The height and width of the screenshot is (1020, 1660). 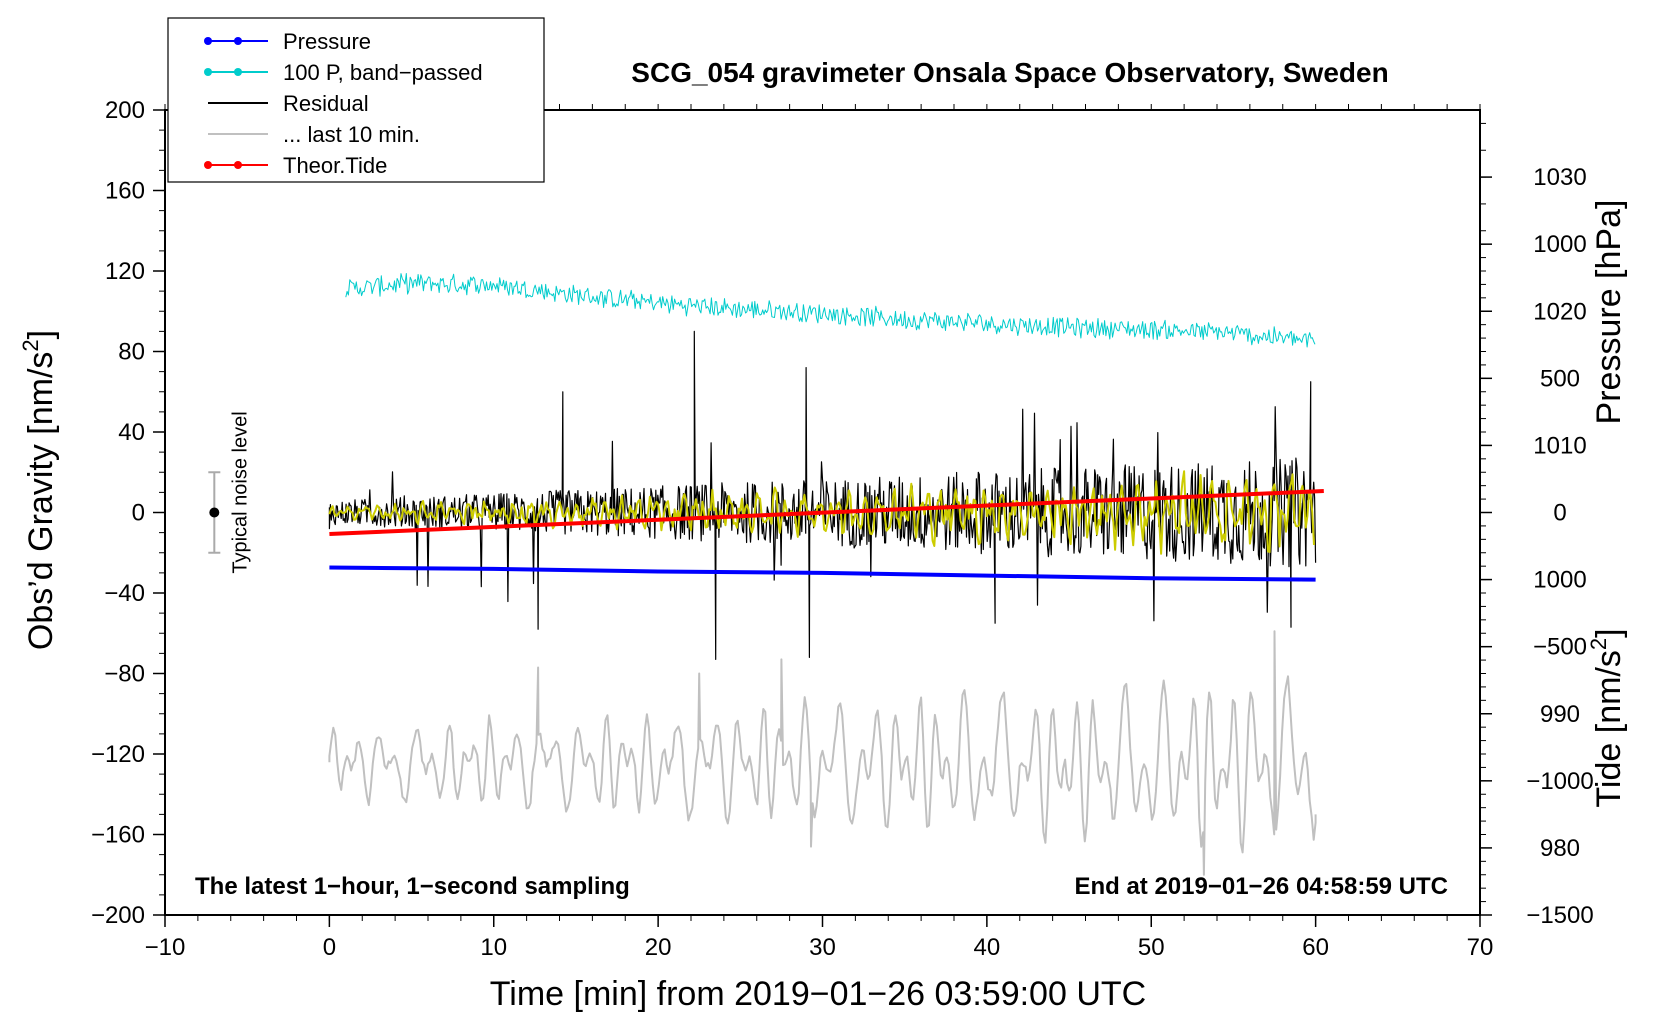 What do you see at coordinates (125, 271) in the screenshot?
I see `y-tick-label: 120` at bounding box center [125, 271].